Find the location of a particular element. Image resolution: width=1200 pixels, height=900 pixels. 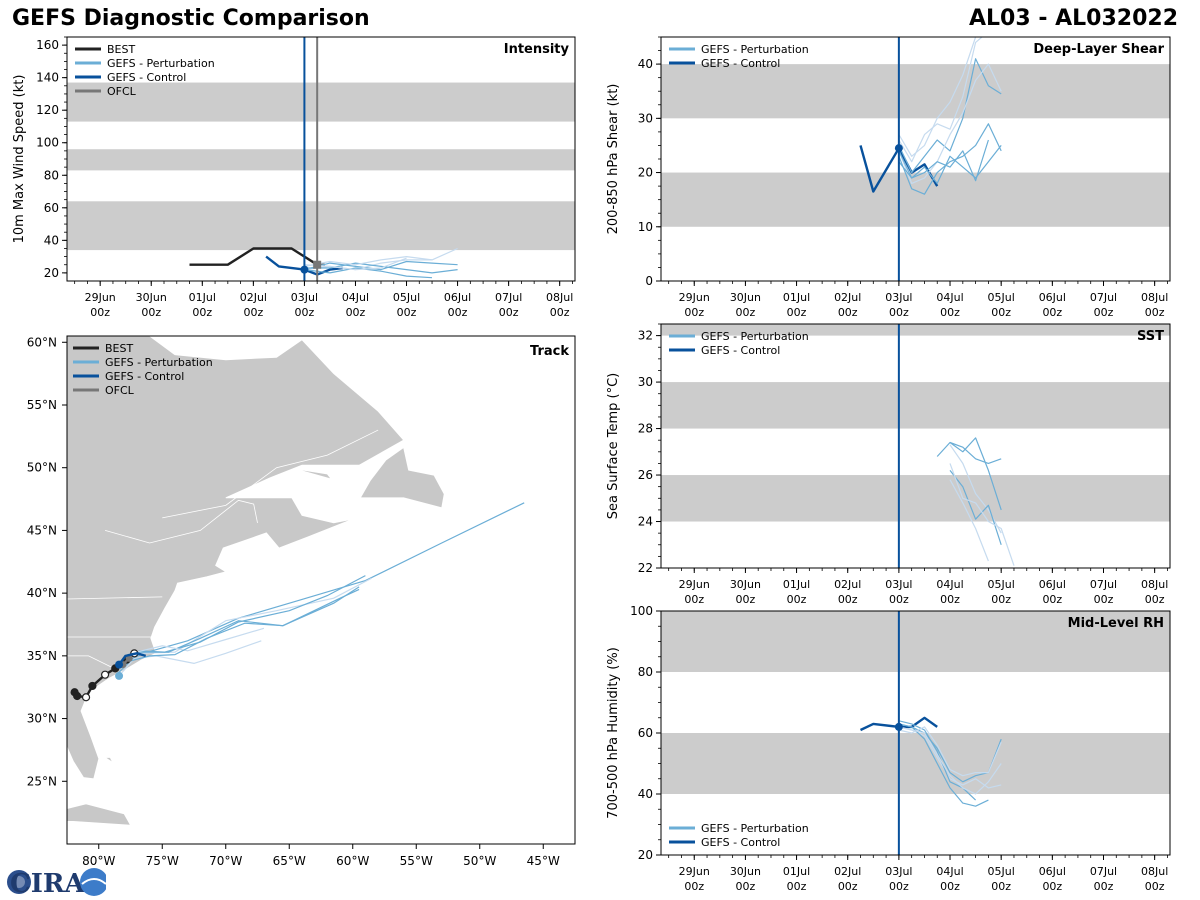

x-tick-label: 30Jun 00z is located at coordinates (745, 879).